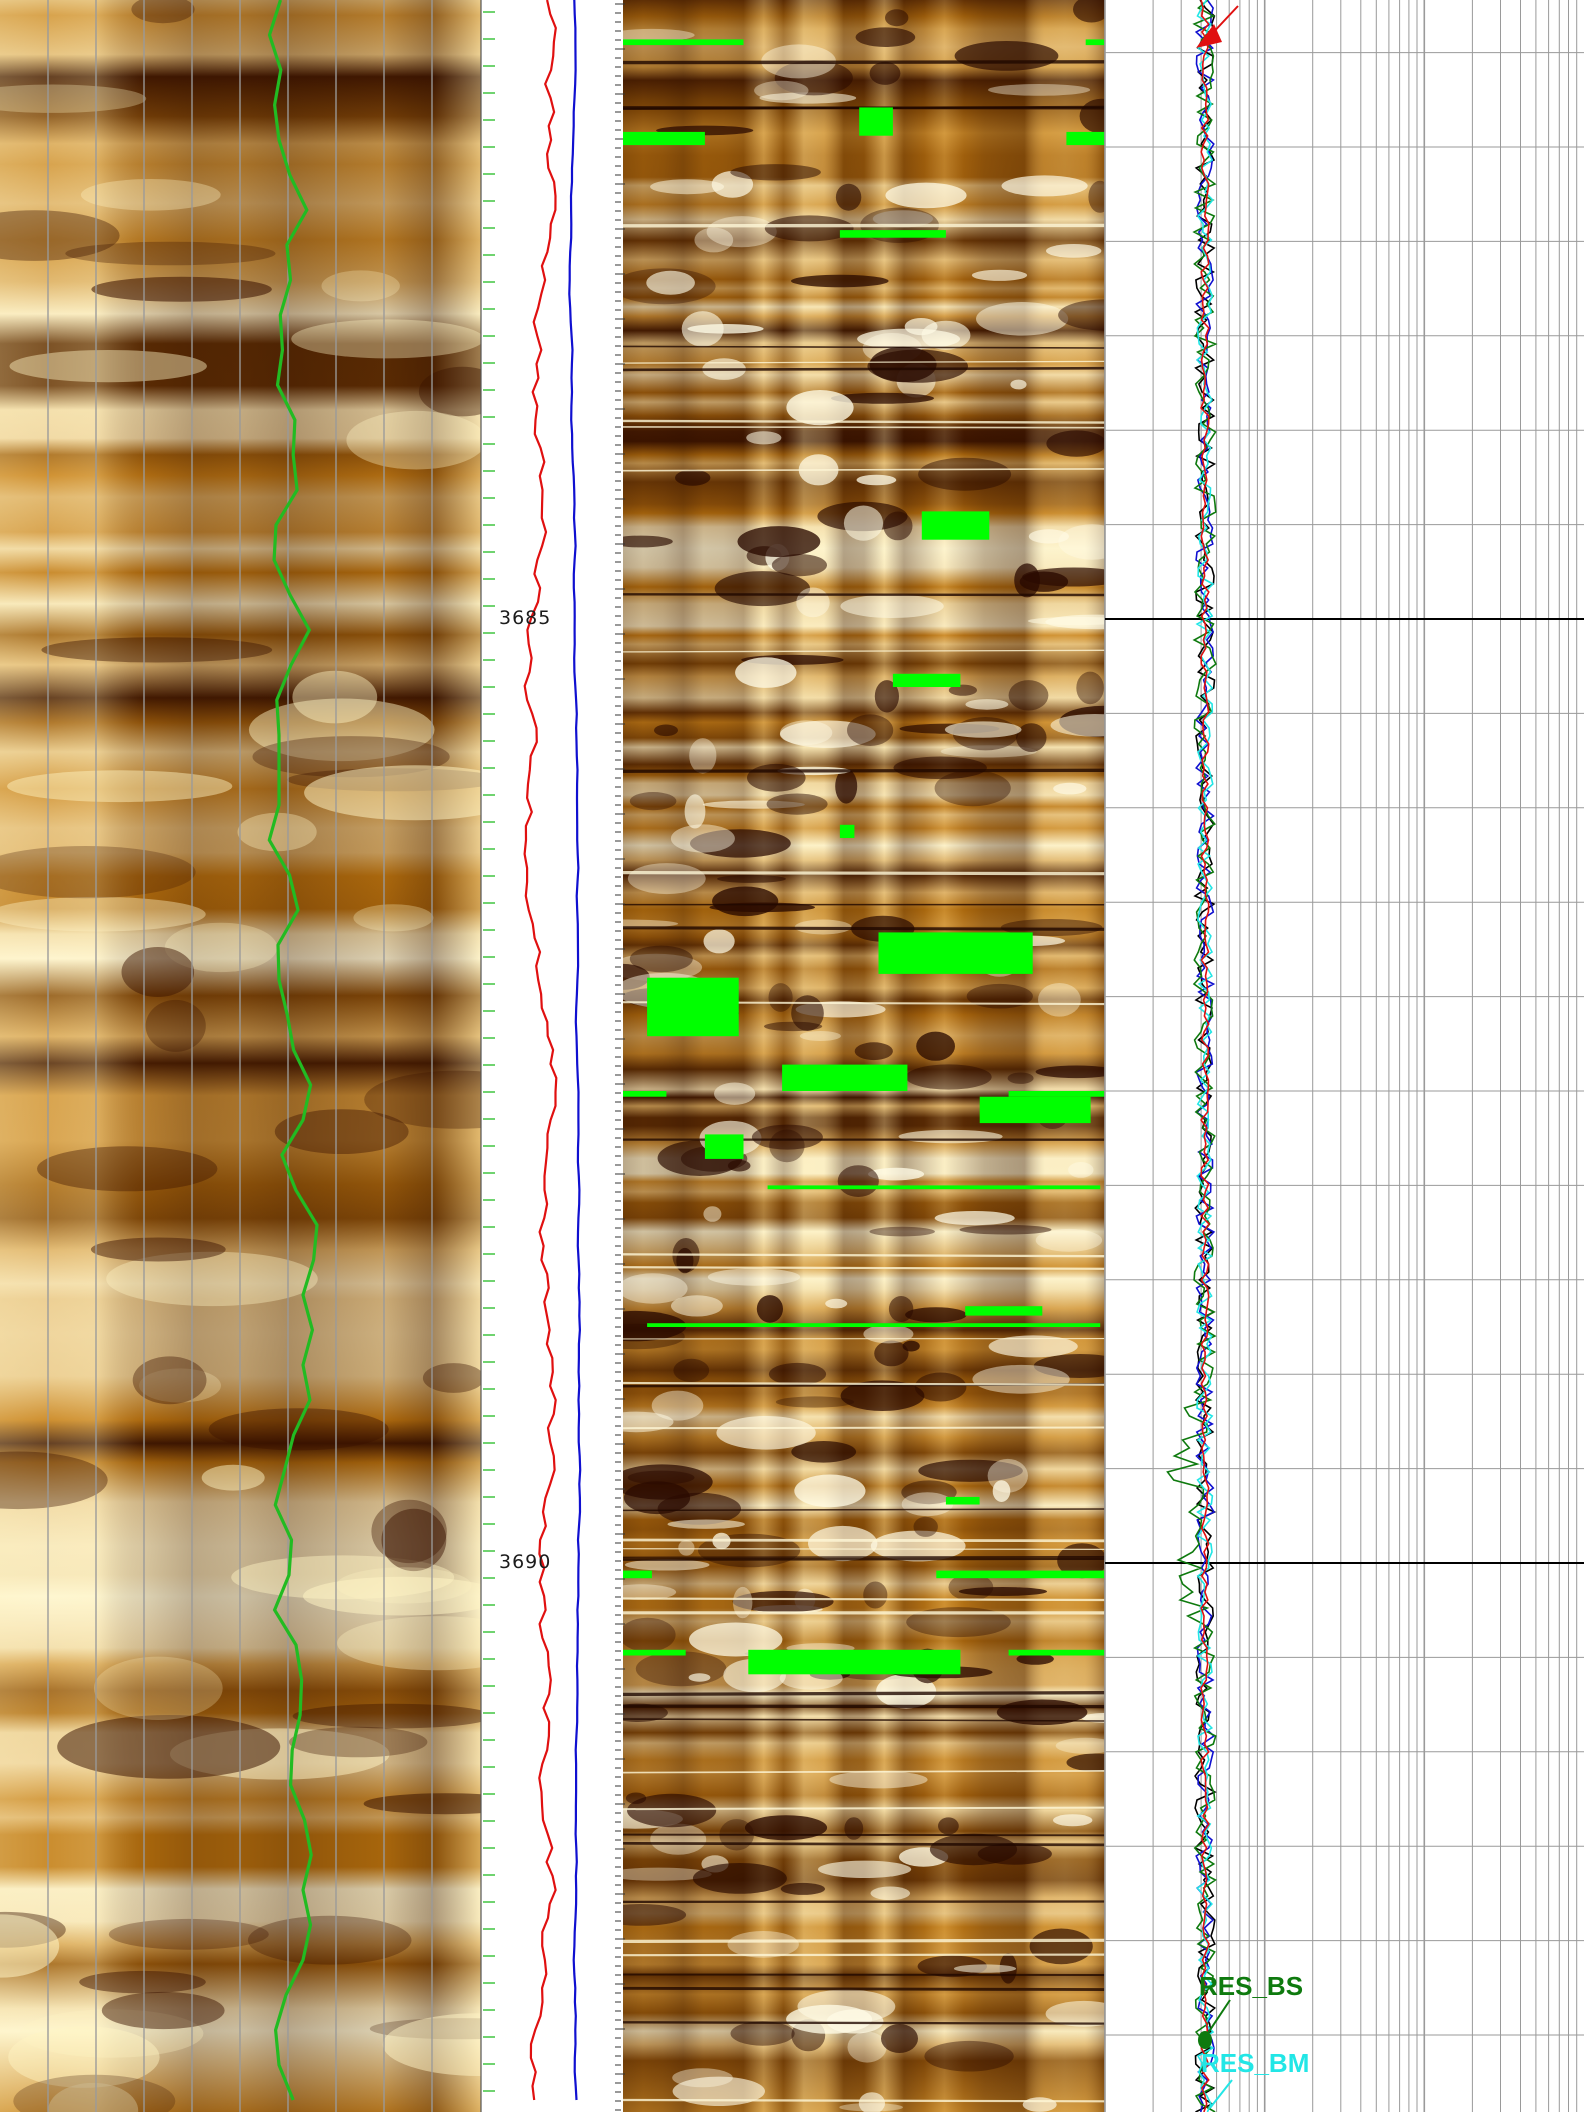  What do you see at coordinates (575, 1050) in the screenshot?
I see `blue-curve` at bounding box center [575, 1050].